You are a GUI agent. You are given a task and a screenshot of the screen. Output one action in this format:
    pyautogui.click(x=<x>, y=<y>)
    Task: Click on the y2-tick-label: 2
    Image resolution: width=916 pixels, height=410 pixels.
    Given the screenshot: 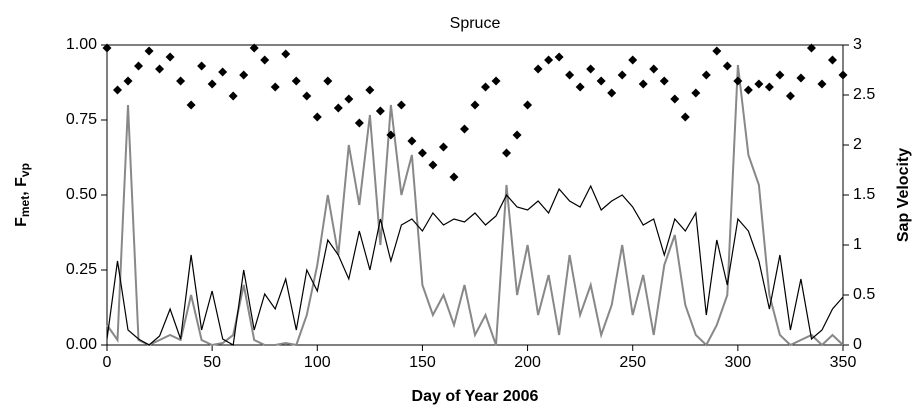 What is the action you would take?
    pyautogui.click(x=857, y=144)
    